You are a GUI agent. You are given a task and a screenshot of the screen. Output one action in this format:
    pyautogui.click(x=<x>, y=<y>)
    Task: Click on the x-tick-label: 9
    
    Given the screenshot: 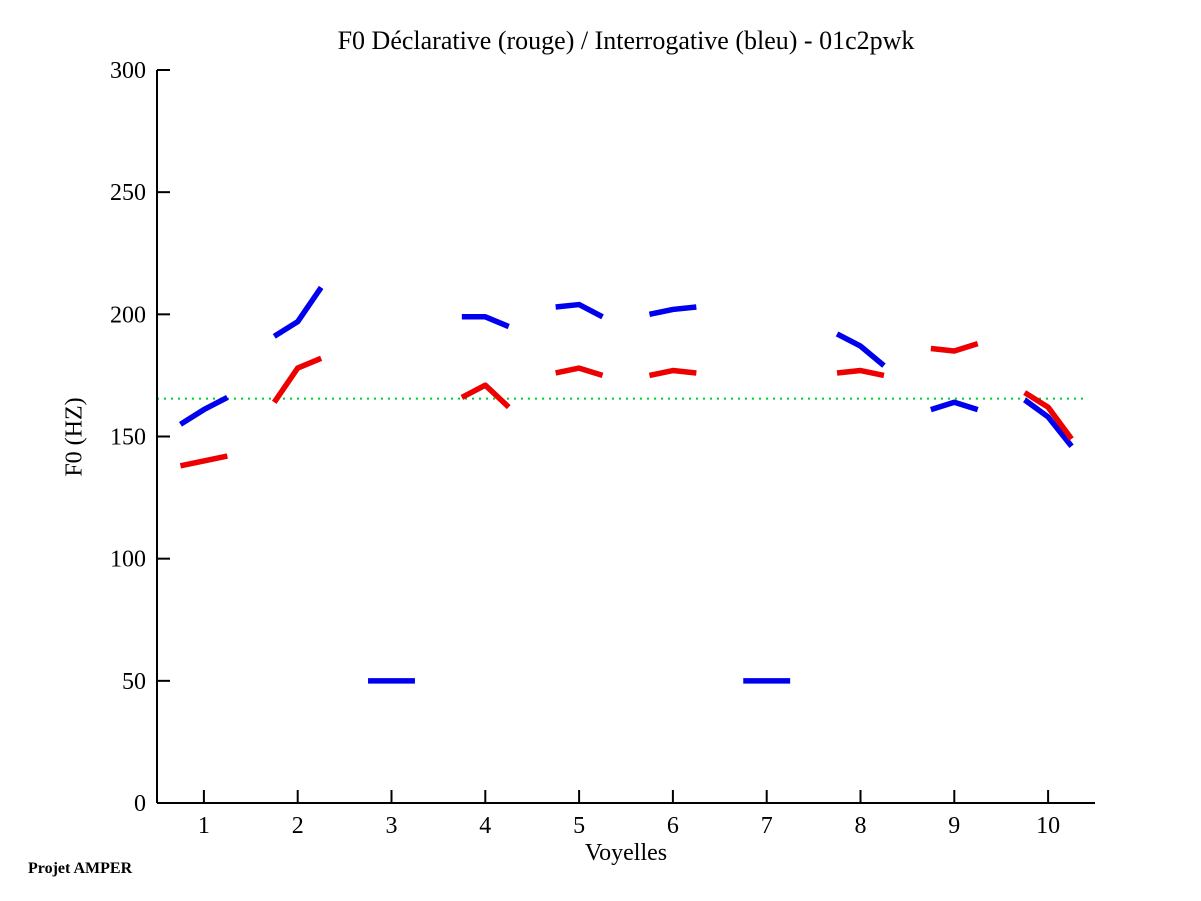 What is the action you would take?
    pyautogui.click(x=954, y=826)
    